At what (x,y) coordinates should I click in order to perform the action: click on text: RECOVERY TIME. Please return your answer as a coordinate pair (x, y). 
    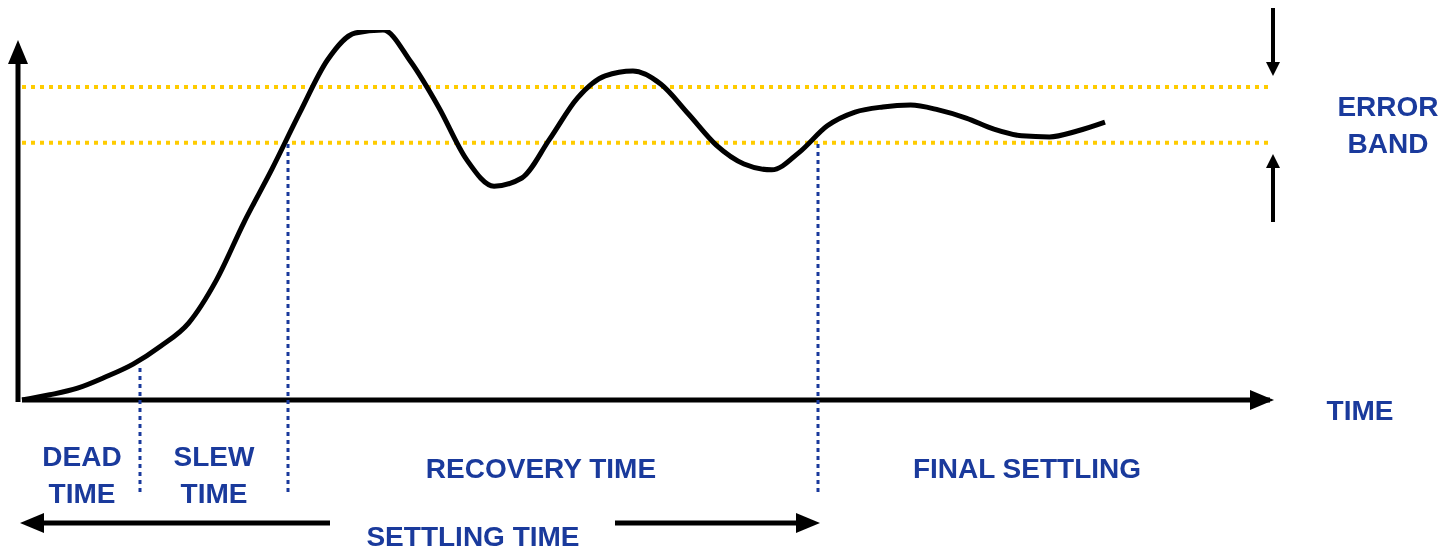
    Looking at the image, I should click on (541, 469).